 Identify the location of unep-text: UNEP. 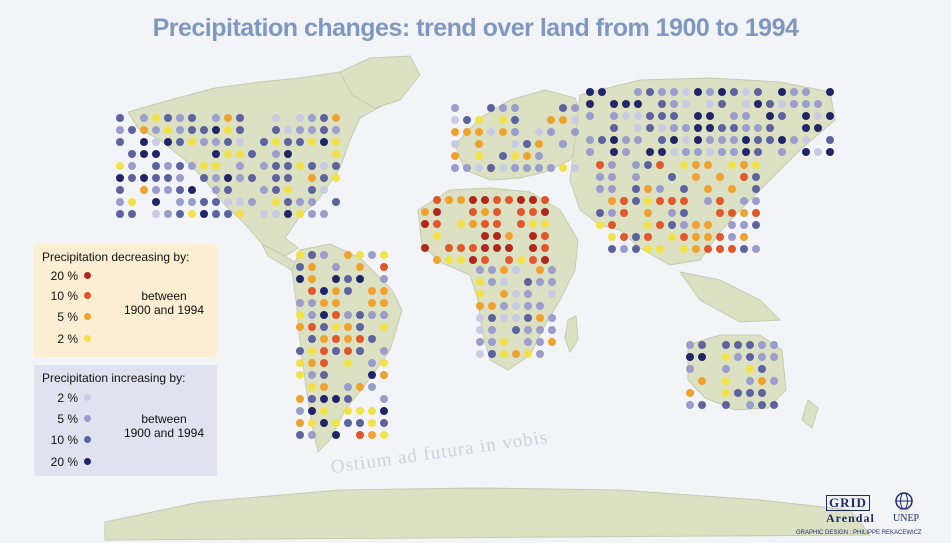
(906, 518).